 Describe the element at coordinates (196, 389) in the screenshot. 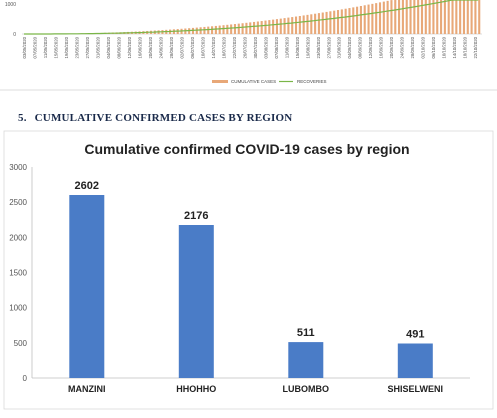

I see `category-label: HHOHHO` at that location.